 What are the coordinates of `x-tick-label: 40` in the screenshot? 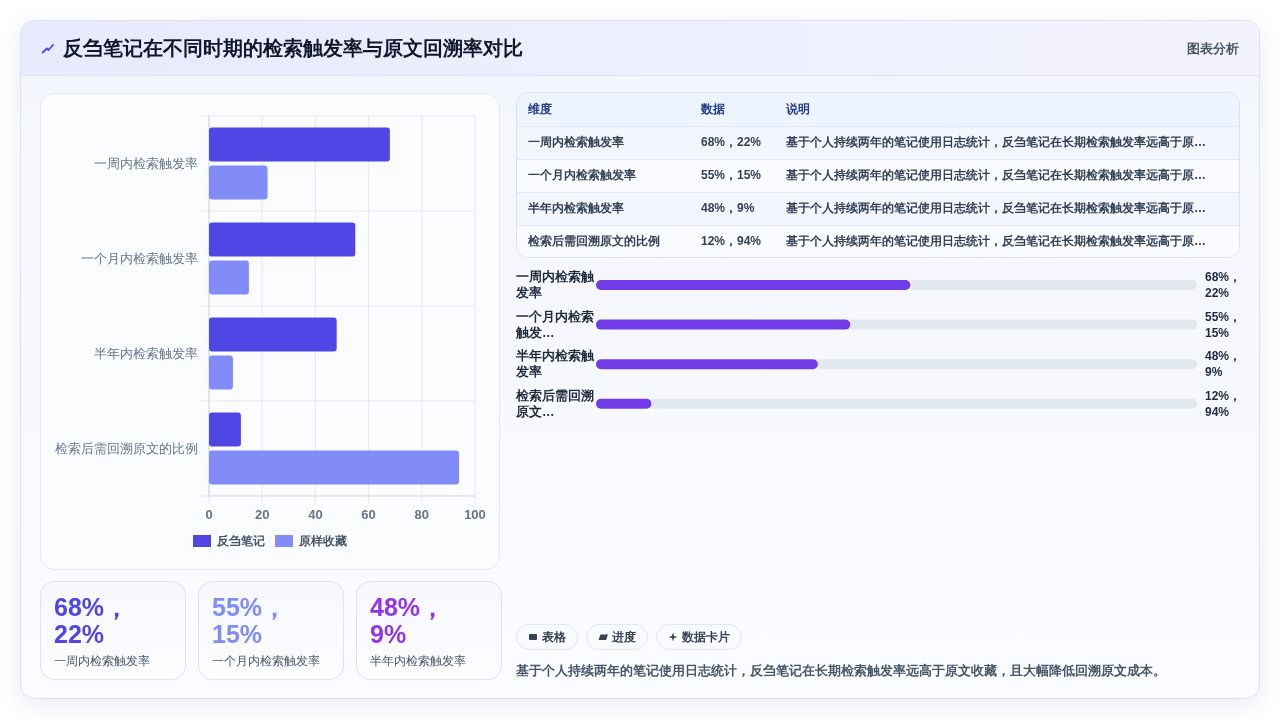 It's located at (315, 514).